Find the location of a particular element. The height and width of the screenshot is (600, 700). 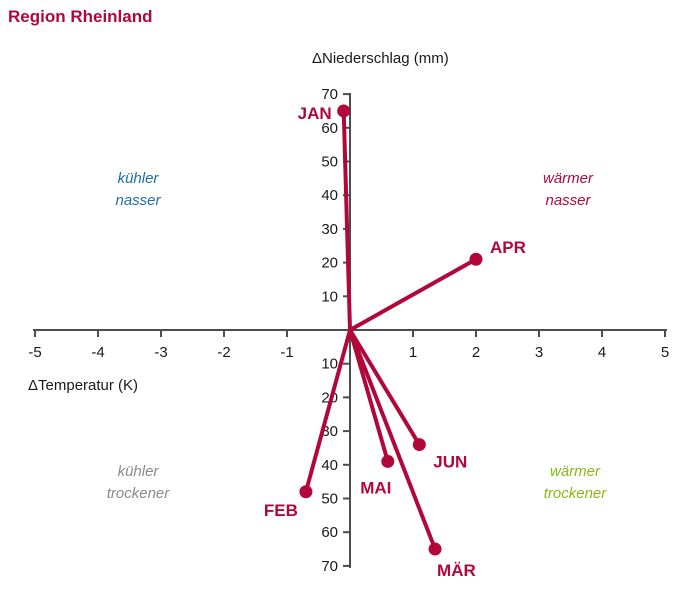

month-label-feb: FEB is located at coordinates (281, 510).